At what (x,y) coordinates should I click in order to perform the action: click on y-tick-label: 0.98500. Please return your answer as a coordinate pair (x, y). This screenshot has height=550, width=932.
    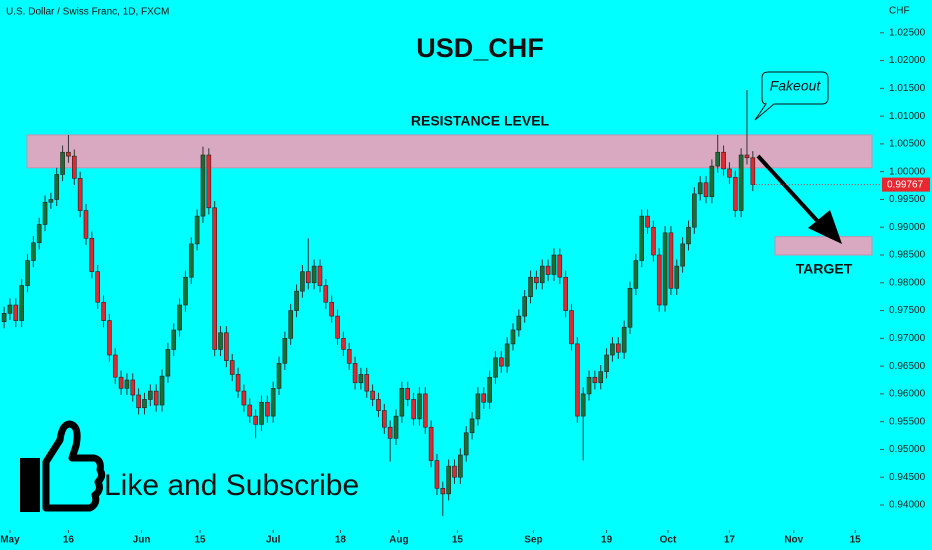
    Looking at the image, I should click on (907, 255).